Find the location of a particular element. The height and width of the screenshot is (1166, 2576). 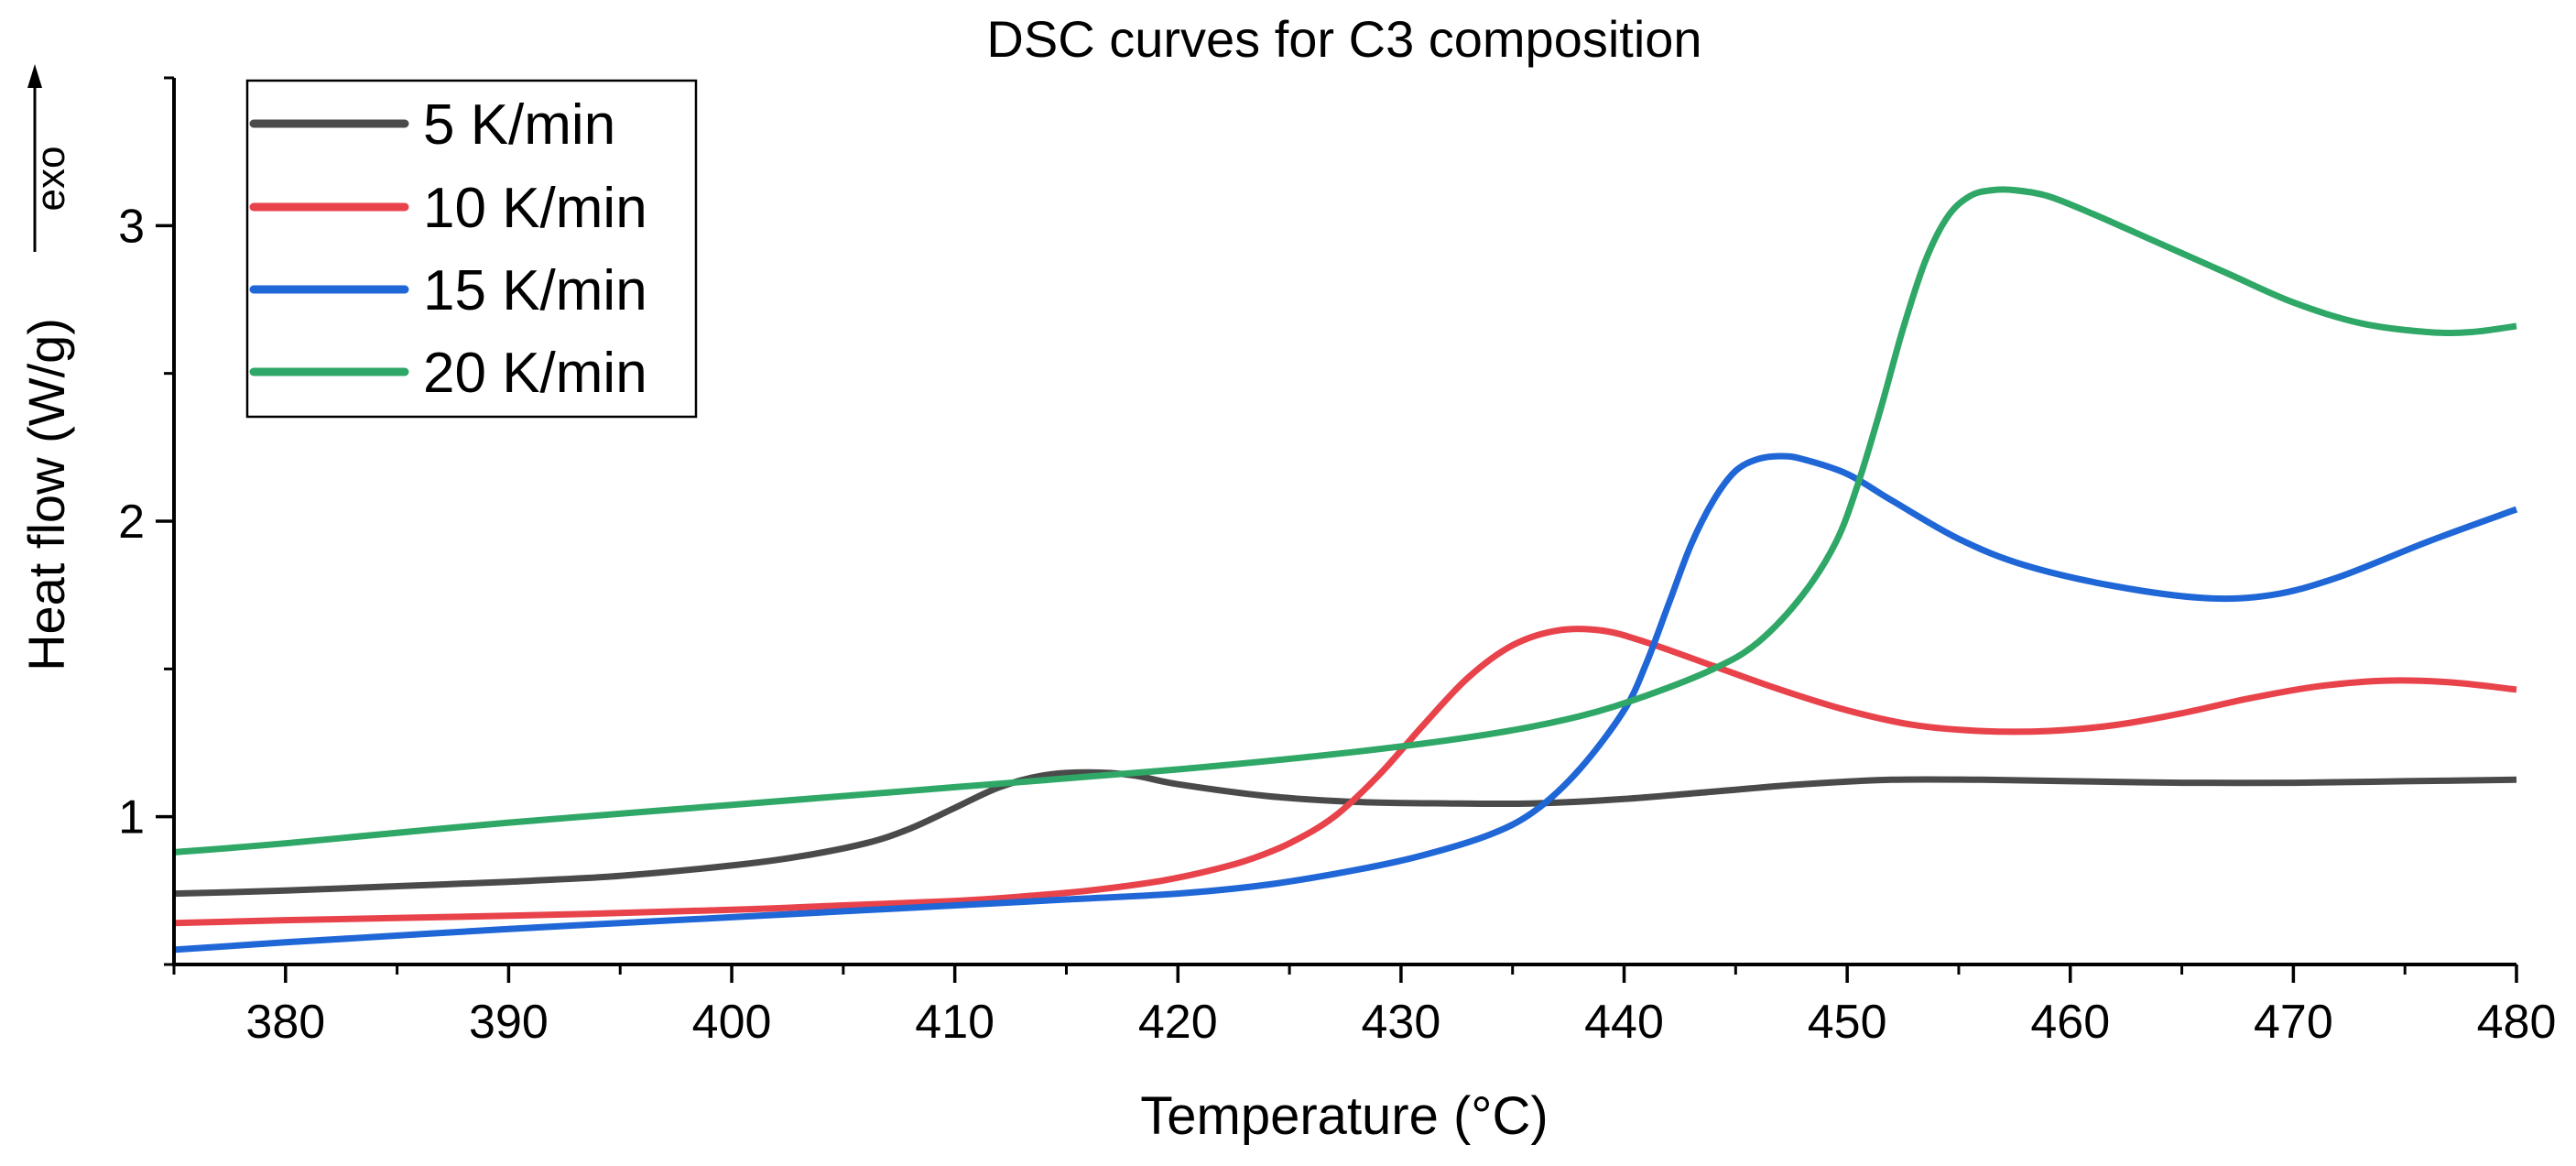

x-tick-label-460: 460 is located at coordinates (2070, 1023).